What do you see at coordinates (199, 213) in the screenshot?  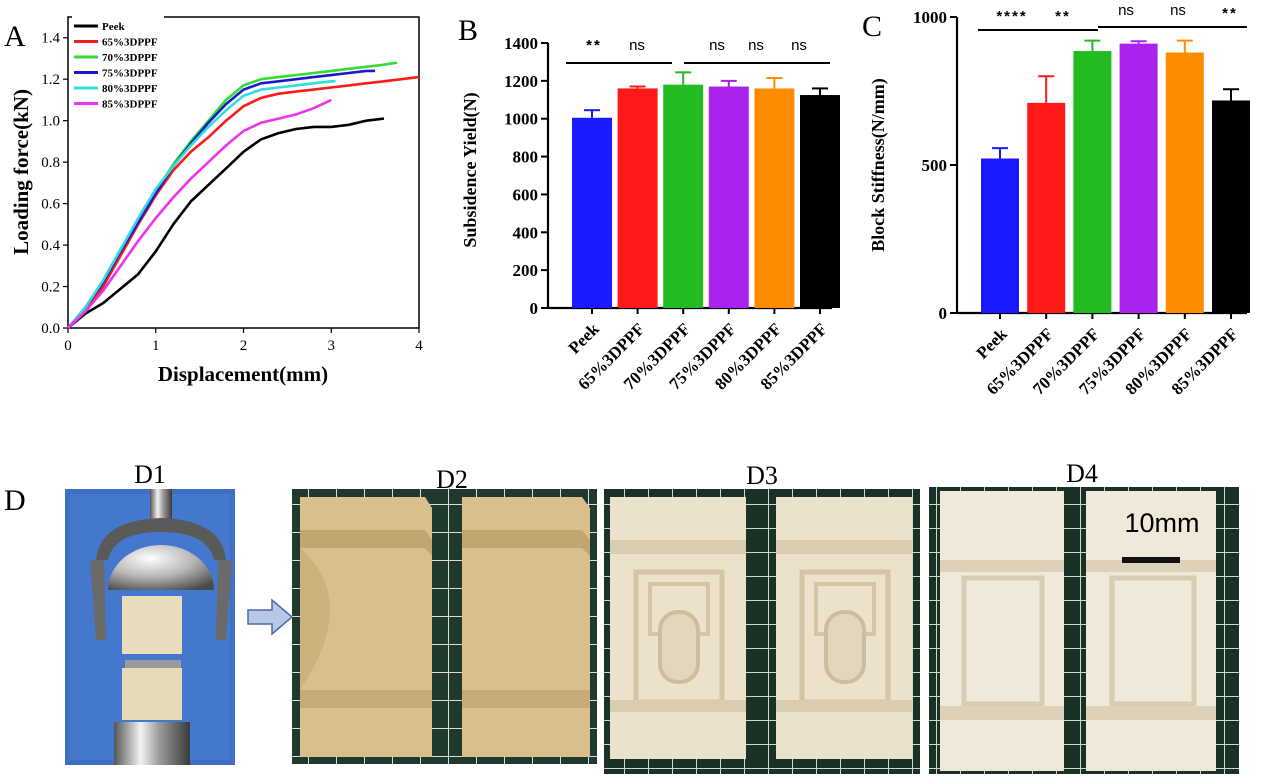 I see `series-line-85pct3dppf` at bounding box center [199, 213].